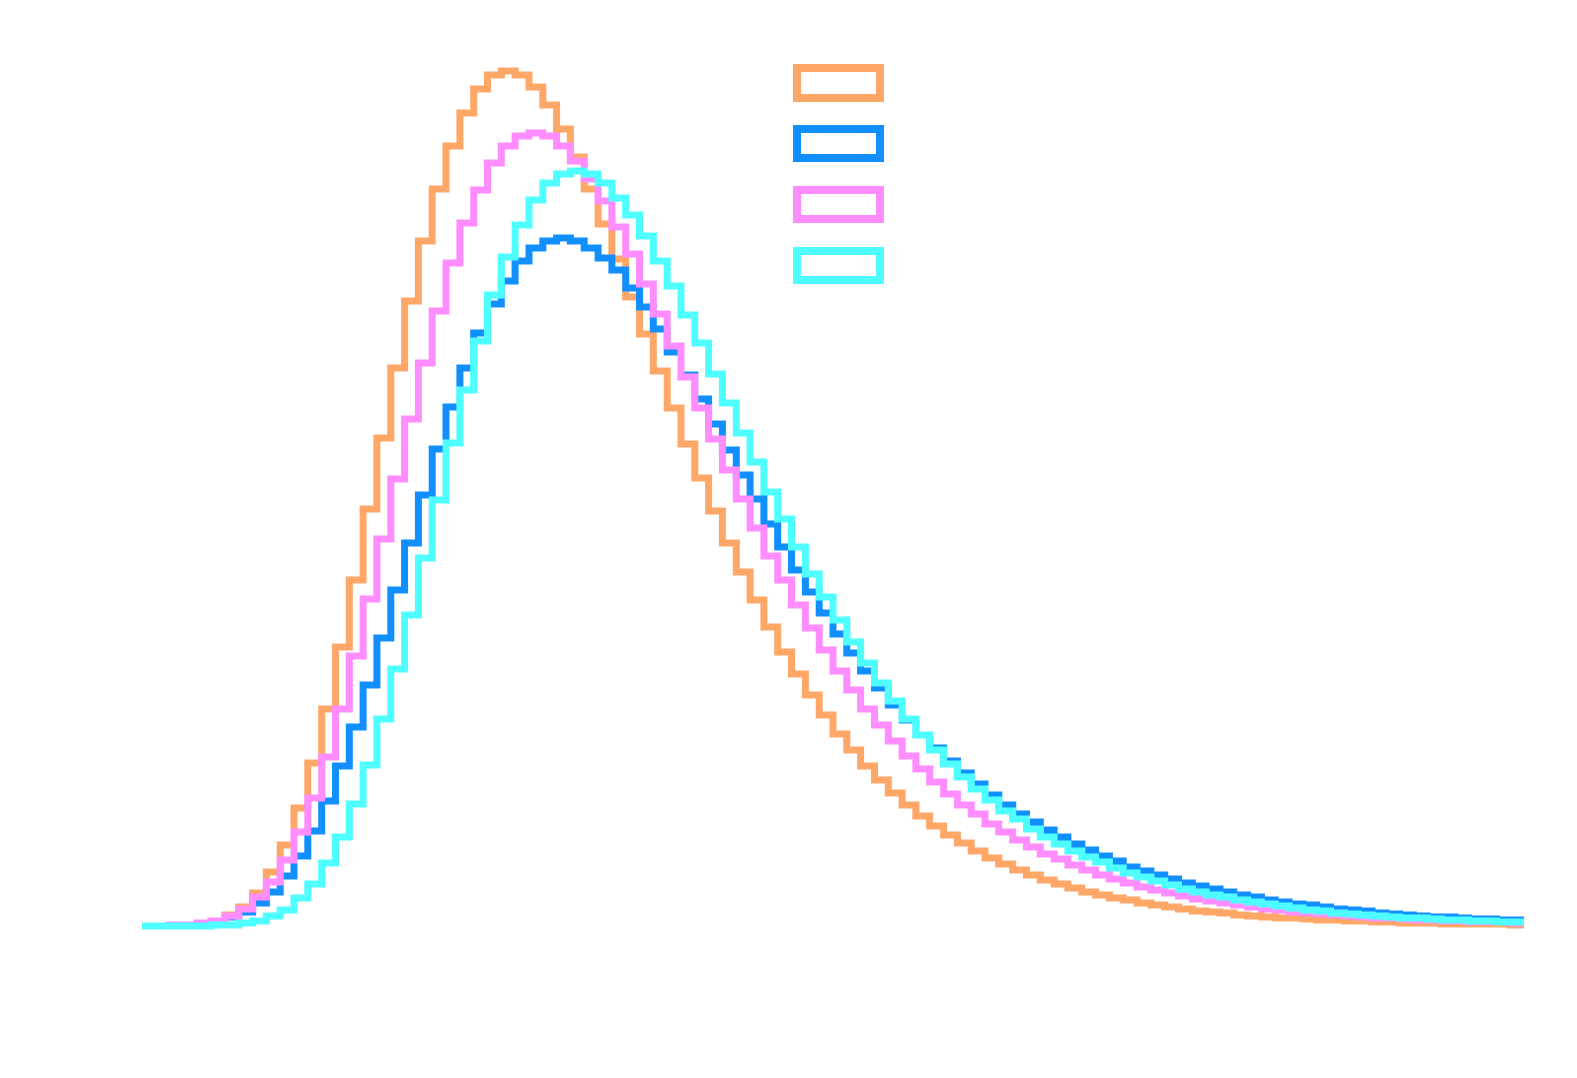 This screenshot has width=1577, height=1078. What do you see at coordinates (838, 143) in the screenshot?
I see `legend-swatch-blue` at bounding box center [838, 143].